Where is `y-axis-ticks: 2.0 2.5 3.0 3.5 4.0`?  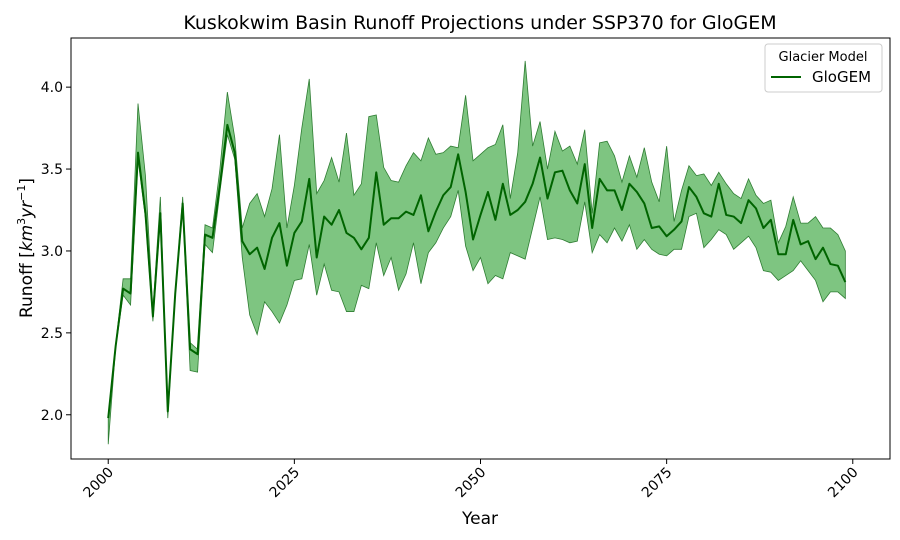
y-axis-ticks: 2.0 2.5 3.0 3.5 4.0 is located at coordinates (56, 252).